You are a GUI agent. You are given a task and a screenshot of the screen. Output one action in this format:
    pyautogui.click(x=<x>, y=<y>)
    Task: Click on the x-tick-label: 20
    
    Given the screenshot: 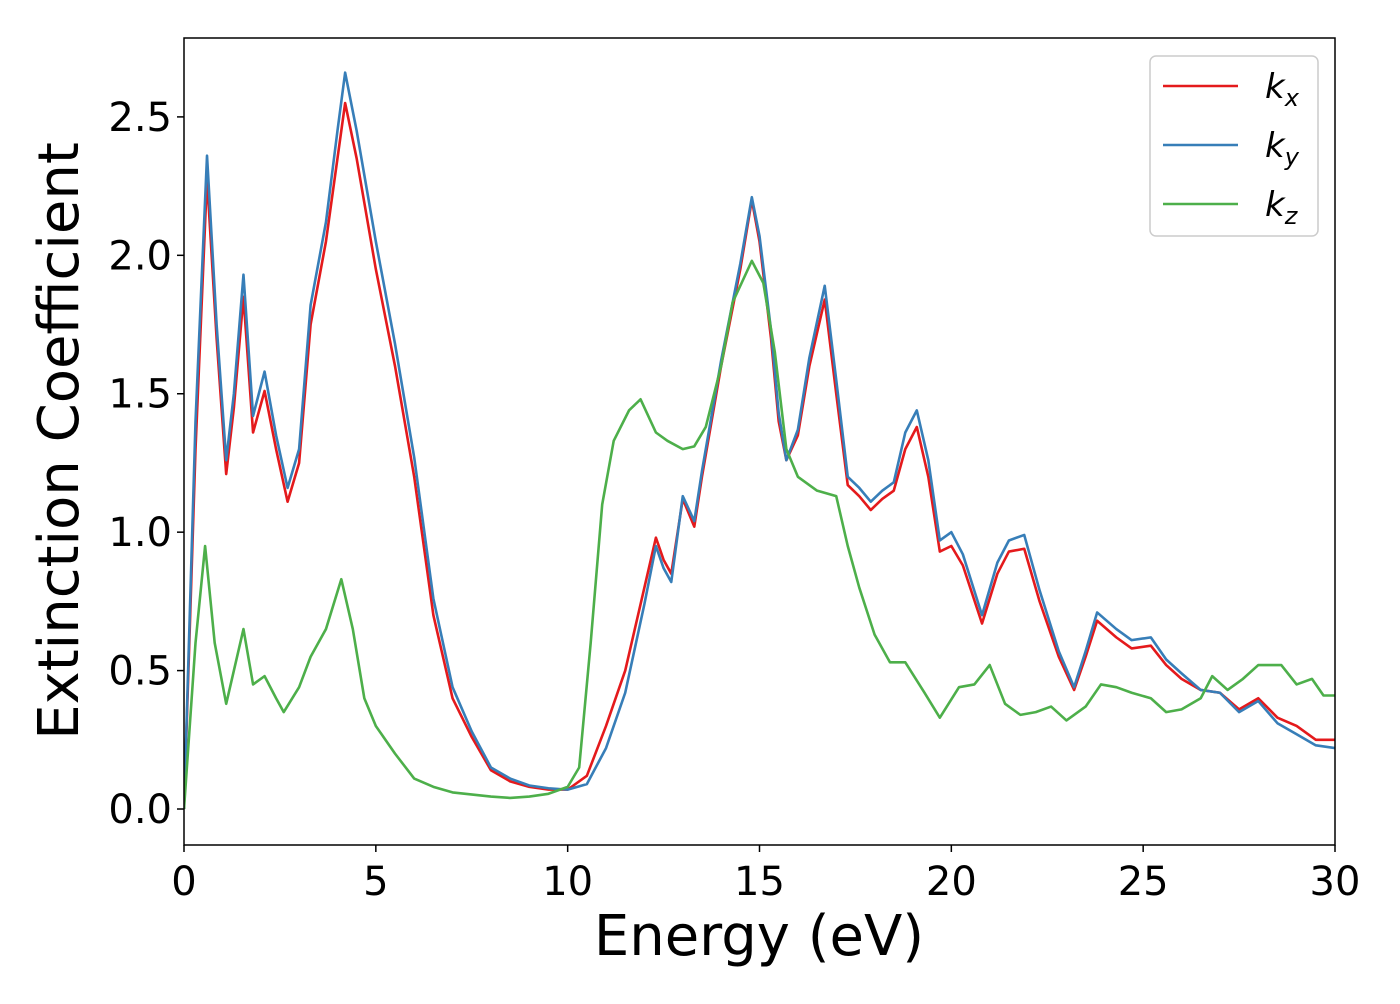 What is the action you would take?
    pyautogui.click(x=951, y=882)
    